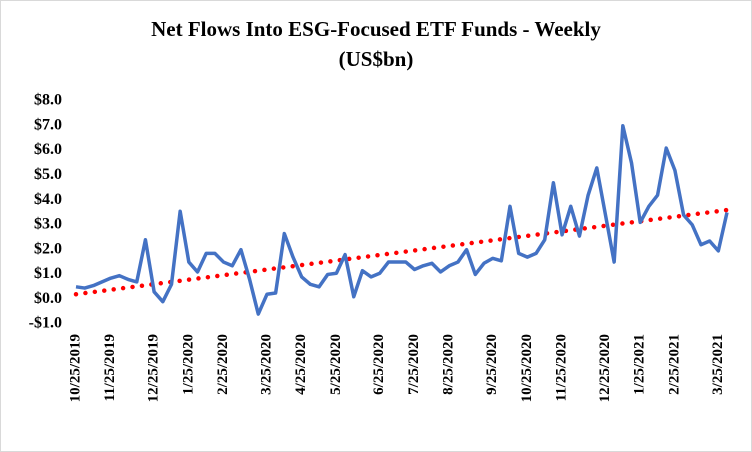  Describe the element at coordinates (336, 364) in the screenshot. I see `x-tick-label: 5/25/2020` at that location.